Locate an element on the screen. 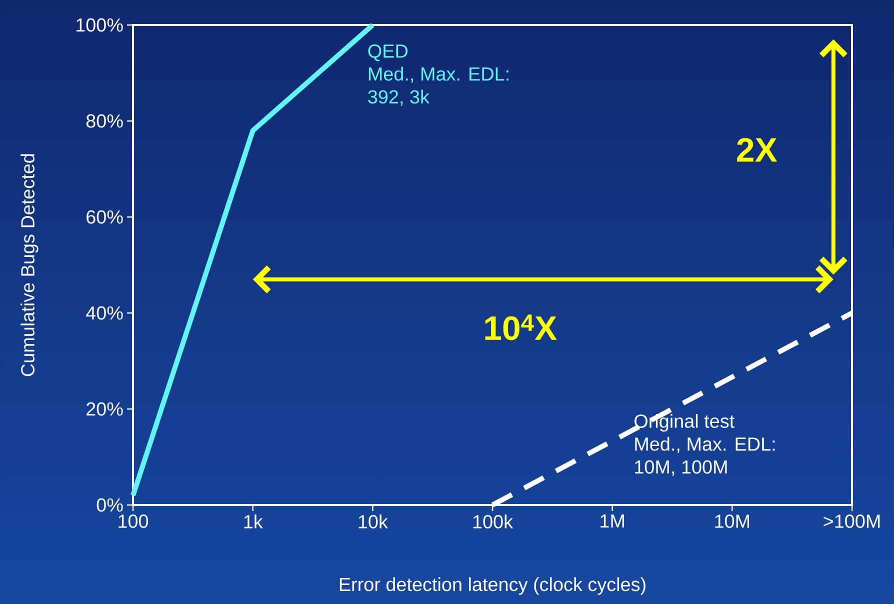  y-axis-title: Cumulative Bugs Detected is located at coordinates (29, 265).